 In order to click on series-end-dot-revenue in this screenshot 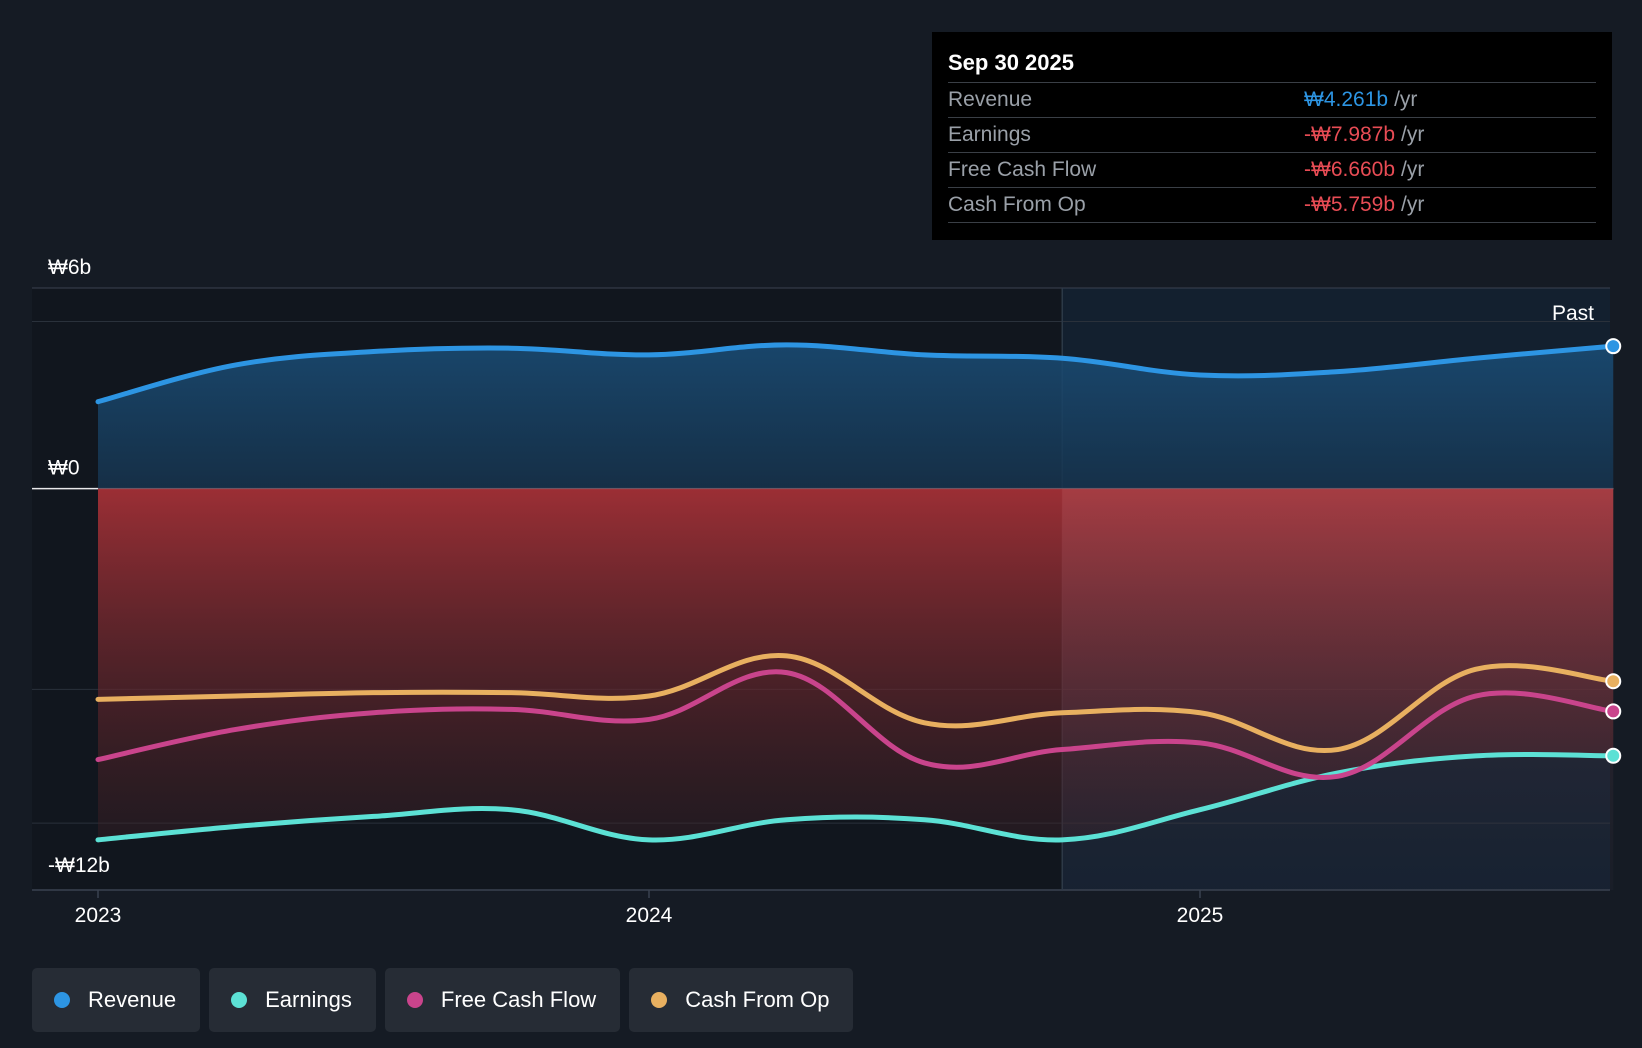, I will do `click(1613, 346)`.